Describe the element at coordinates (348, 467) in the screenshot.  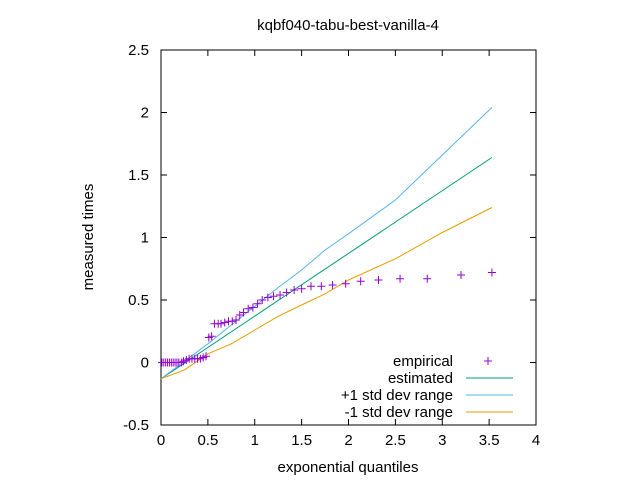
I see `x-axis-label: exponential quantiles` at that location.